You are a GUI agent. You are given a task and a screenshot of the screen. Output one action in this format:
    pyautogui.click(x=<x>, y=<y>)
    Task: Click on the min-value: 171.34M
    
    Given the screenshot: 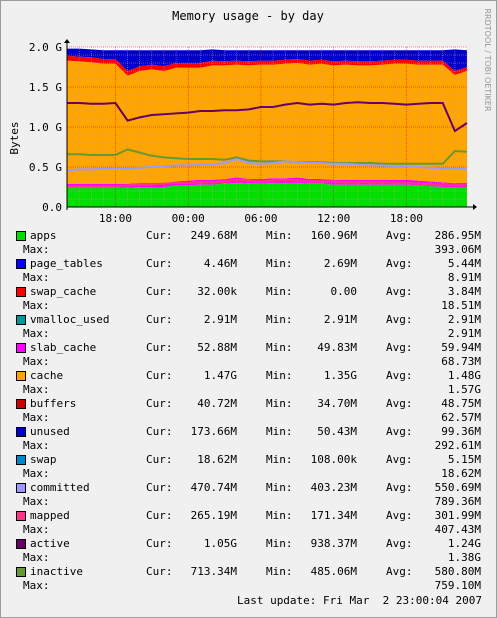 What is the action you would take?
    pyautogui.click(x=333, y=515)
    